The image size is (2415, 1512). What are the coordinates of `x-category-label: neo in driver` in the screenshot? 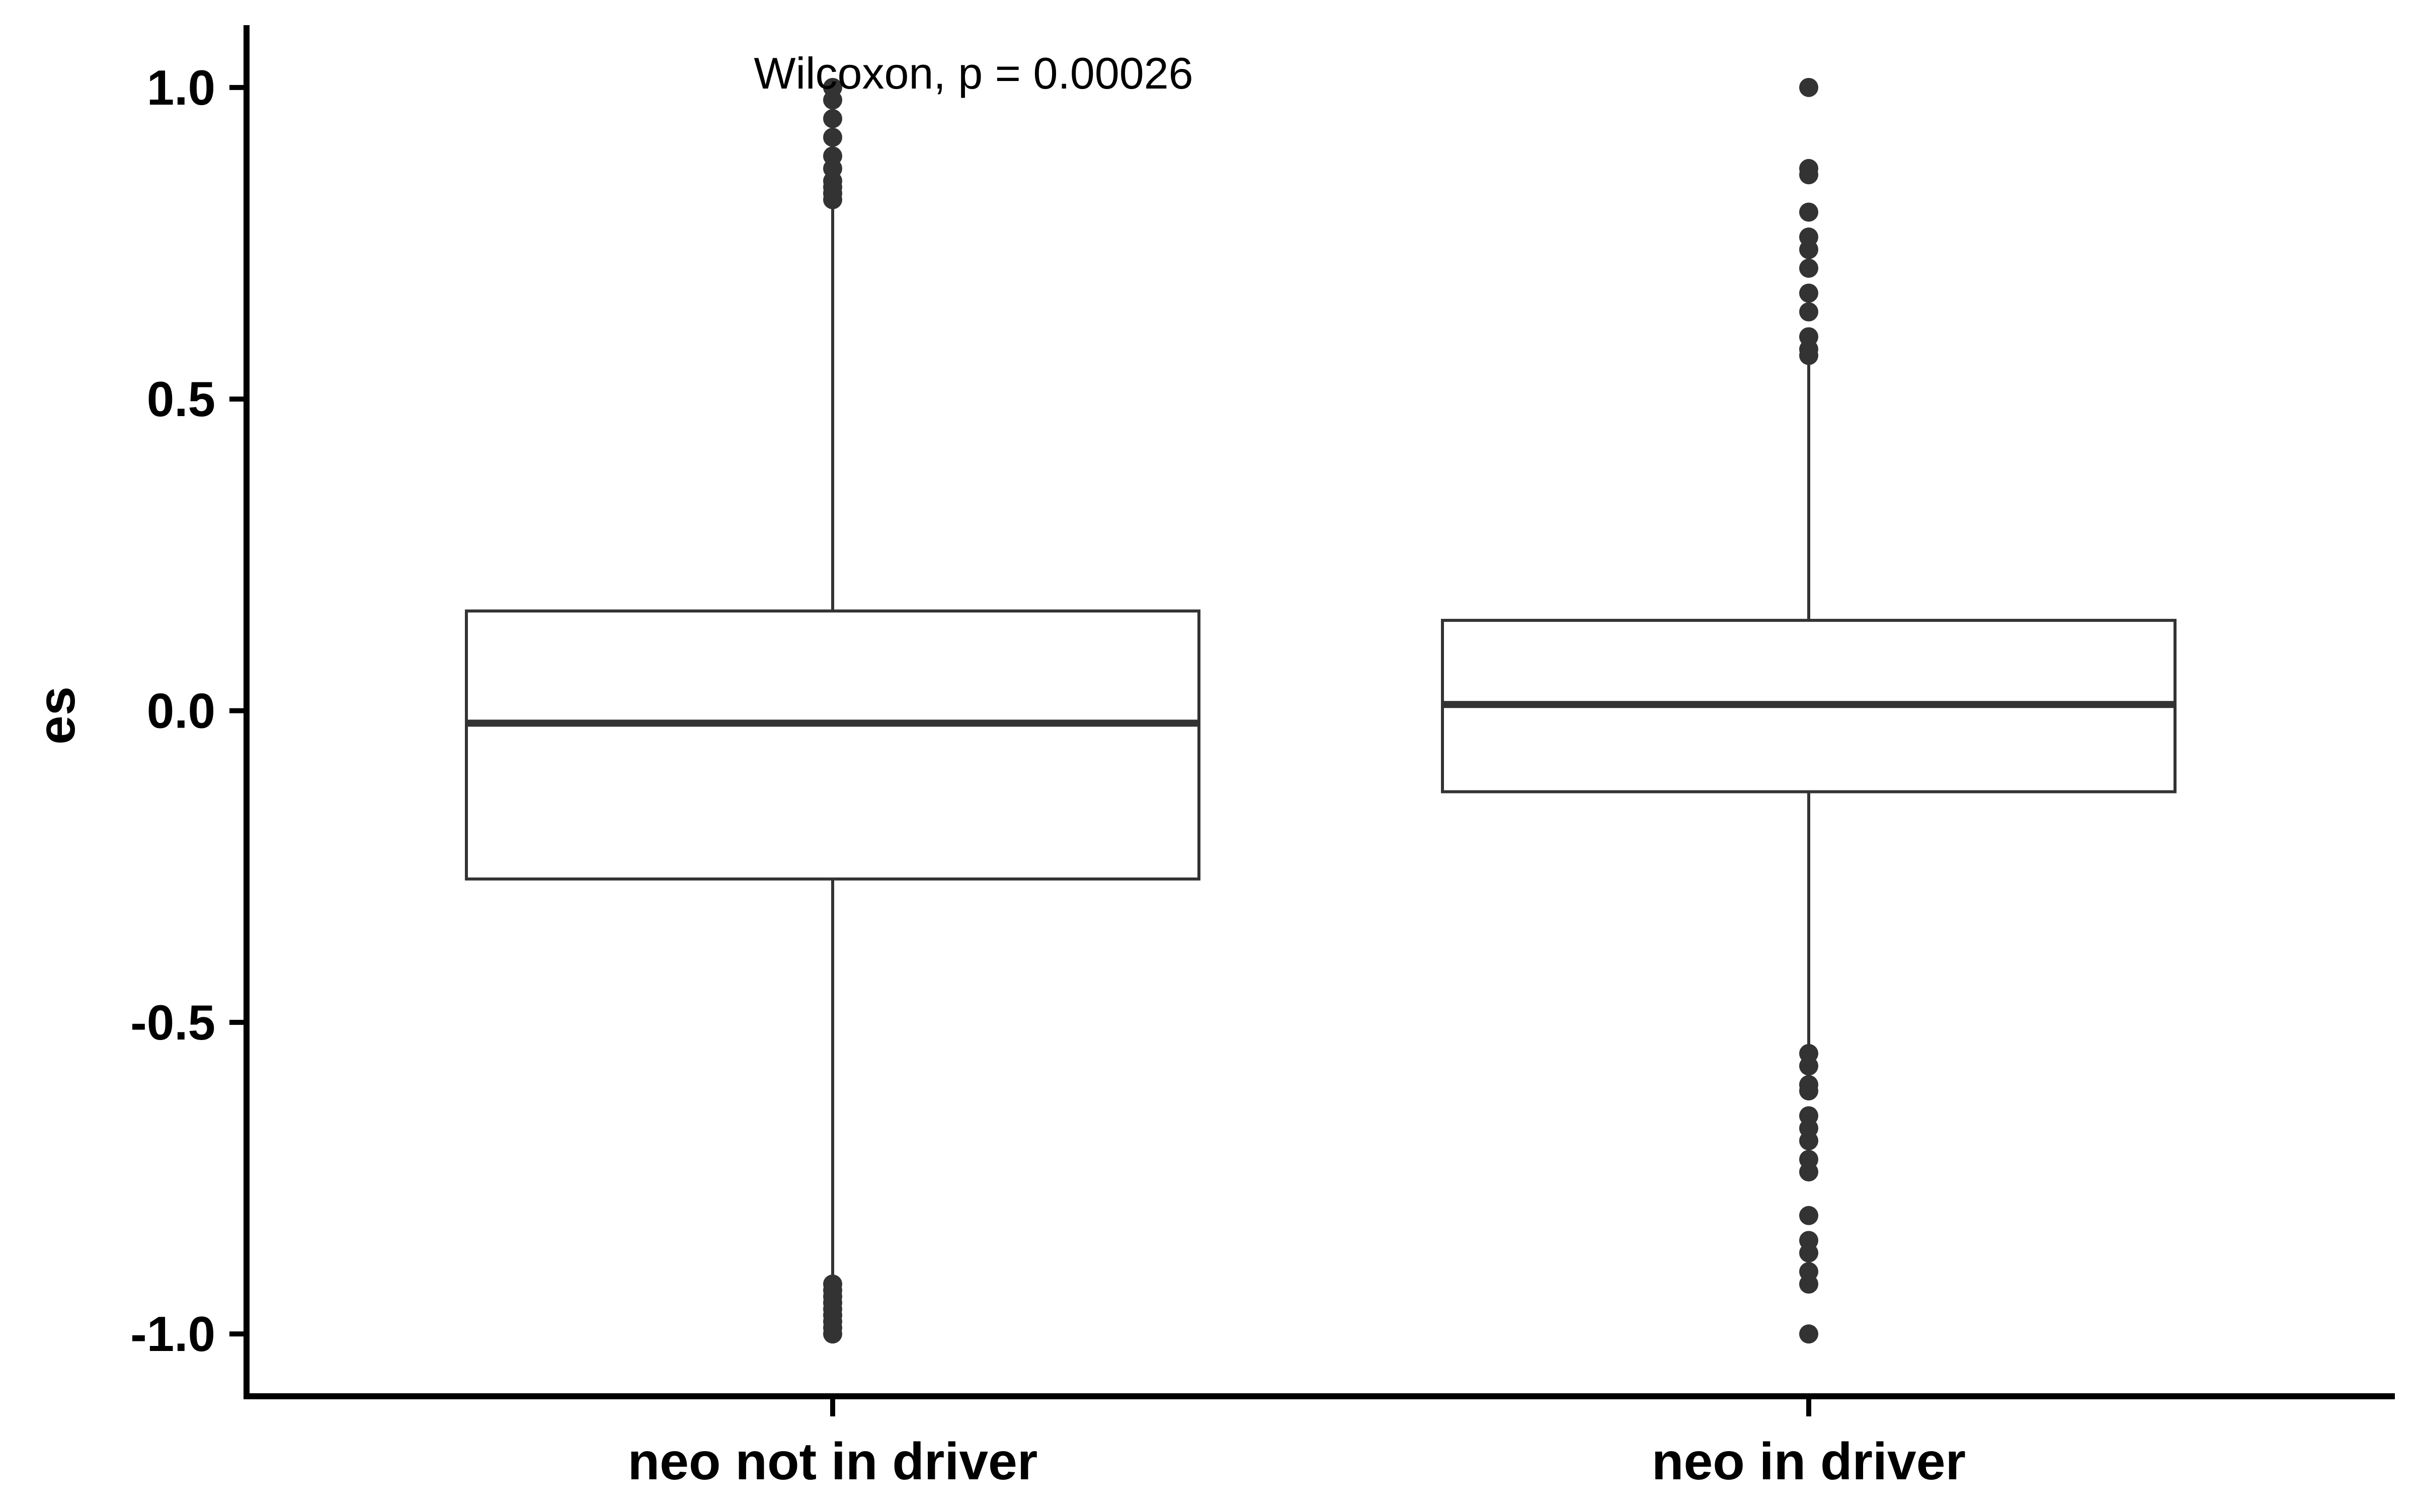 It's located at (1809, 1462).